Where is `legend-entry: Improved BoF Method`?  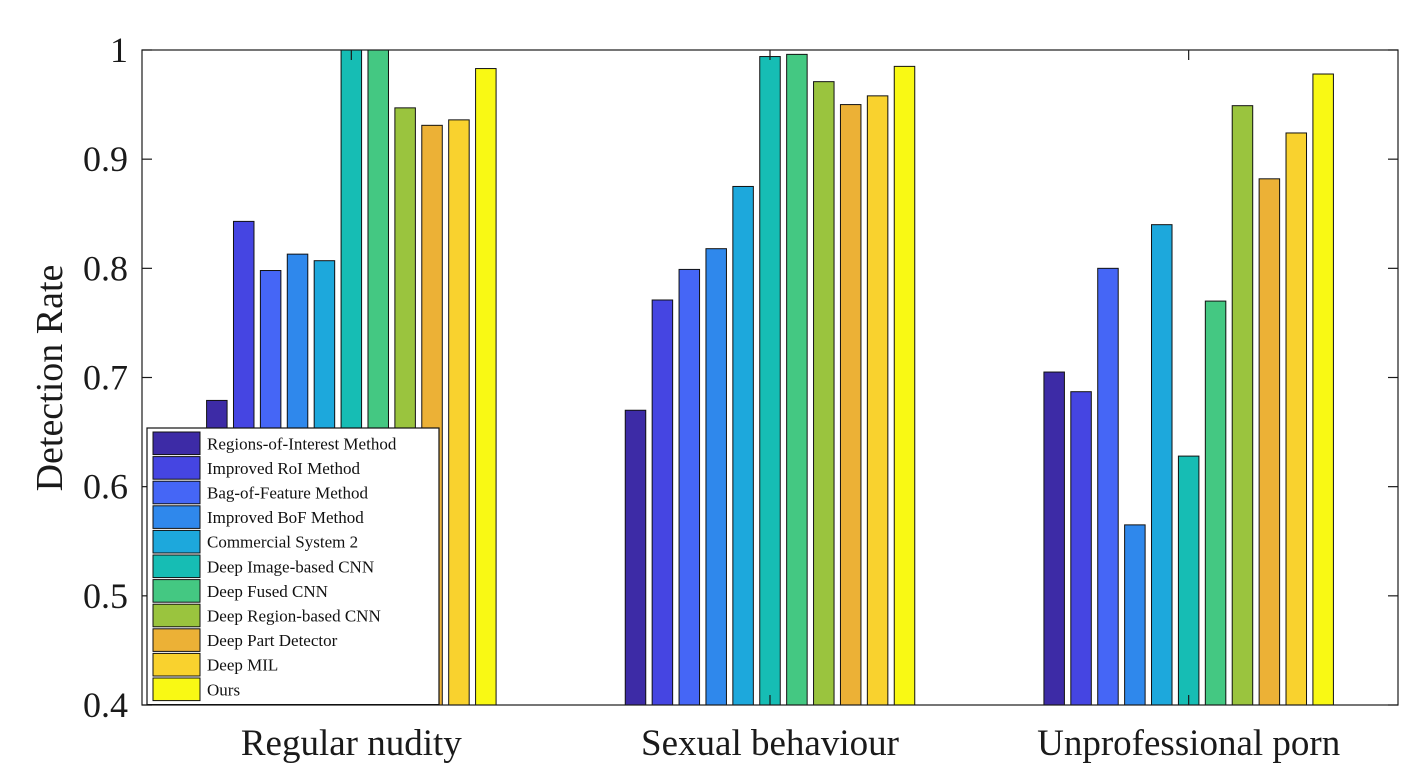 legend-entry: Improved BoF Method is located at coordinates (285, 517).